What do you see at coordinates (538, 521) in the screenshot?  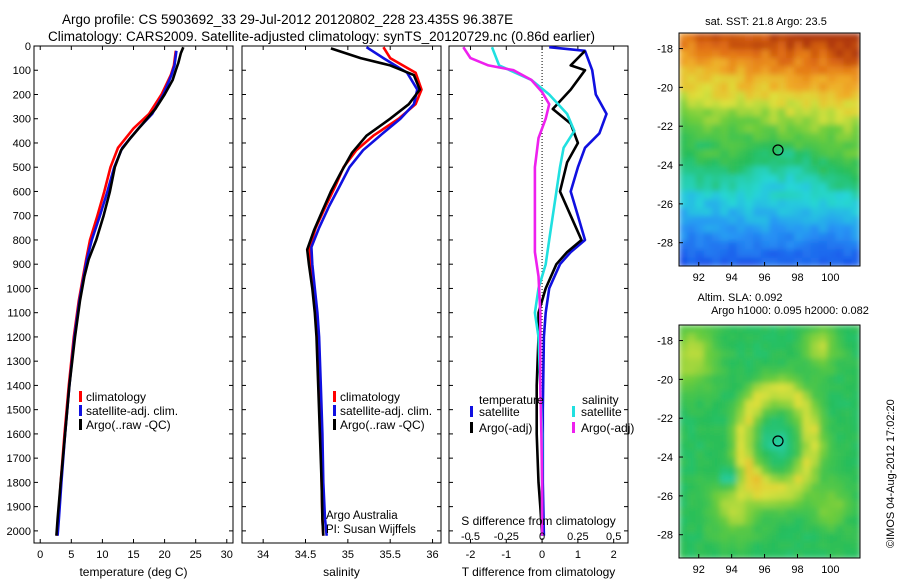 I see `x2label: S difference from climatology` at bounding box center [538, 521].